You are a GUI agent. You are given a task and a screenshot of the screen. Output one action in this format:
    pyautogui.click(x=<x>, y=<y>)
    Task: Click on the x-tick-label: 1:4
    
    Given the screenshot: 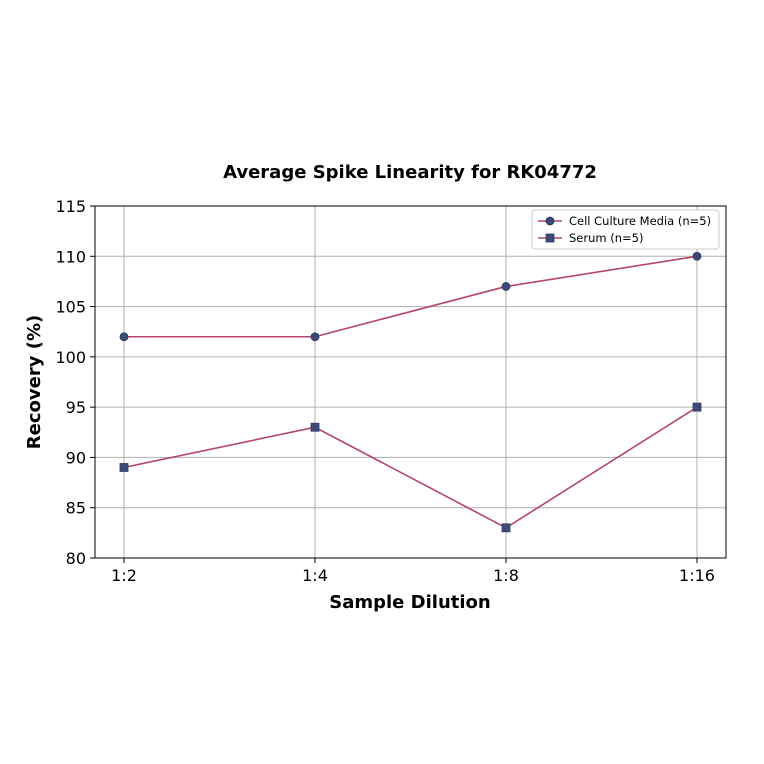 What is the action you would take?
    pyautogui.click(x=315, y=575)
    